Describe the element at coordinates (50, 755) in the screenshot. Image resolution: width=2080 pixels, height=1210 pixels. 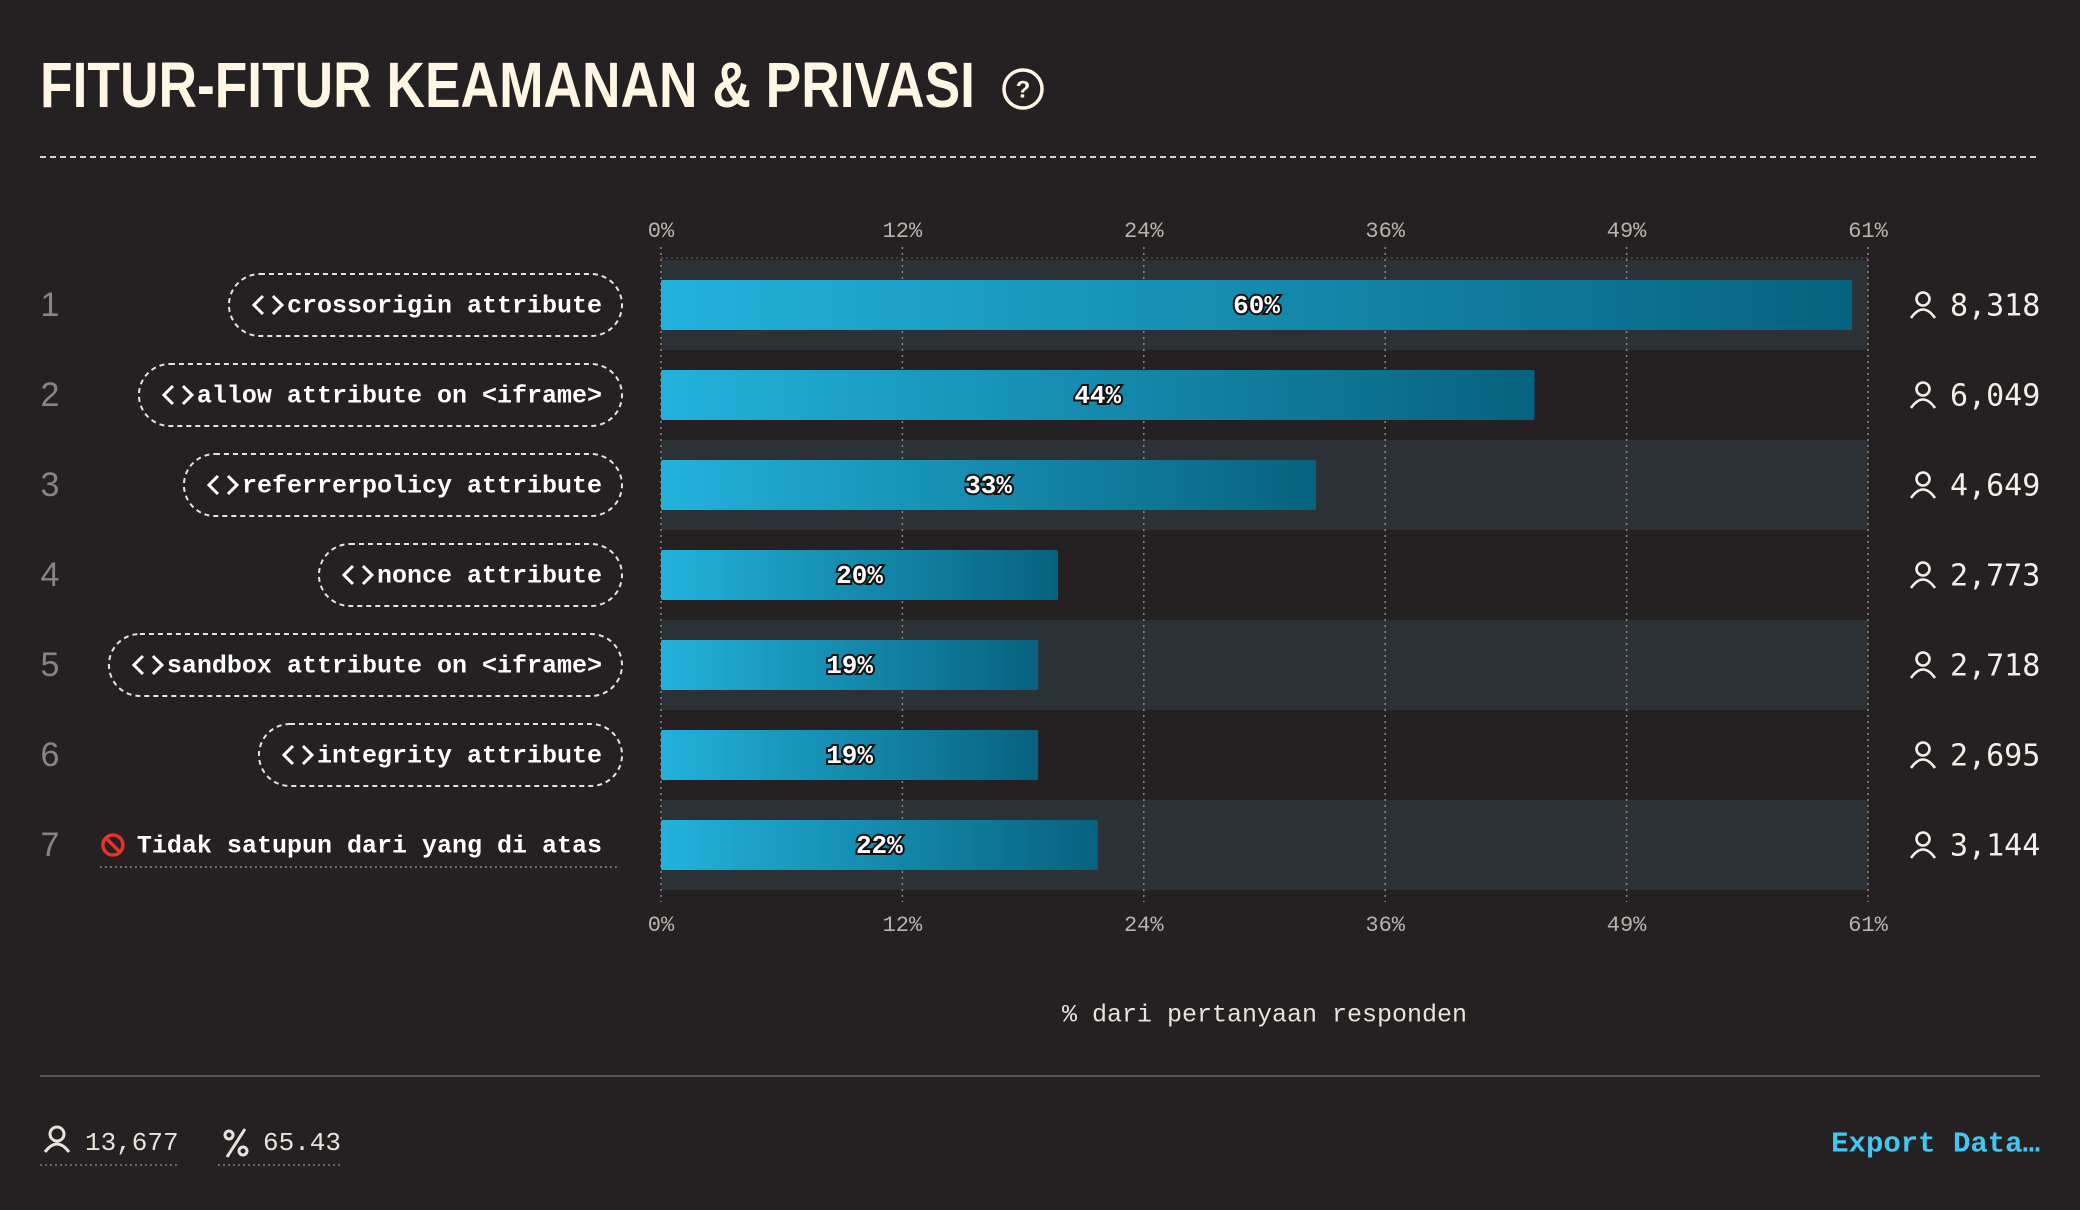
I see `rank: 6` at that location.